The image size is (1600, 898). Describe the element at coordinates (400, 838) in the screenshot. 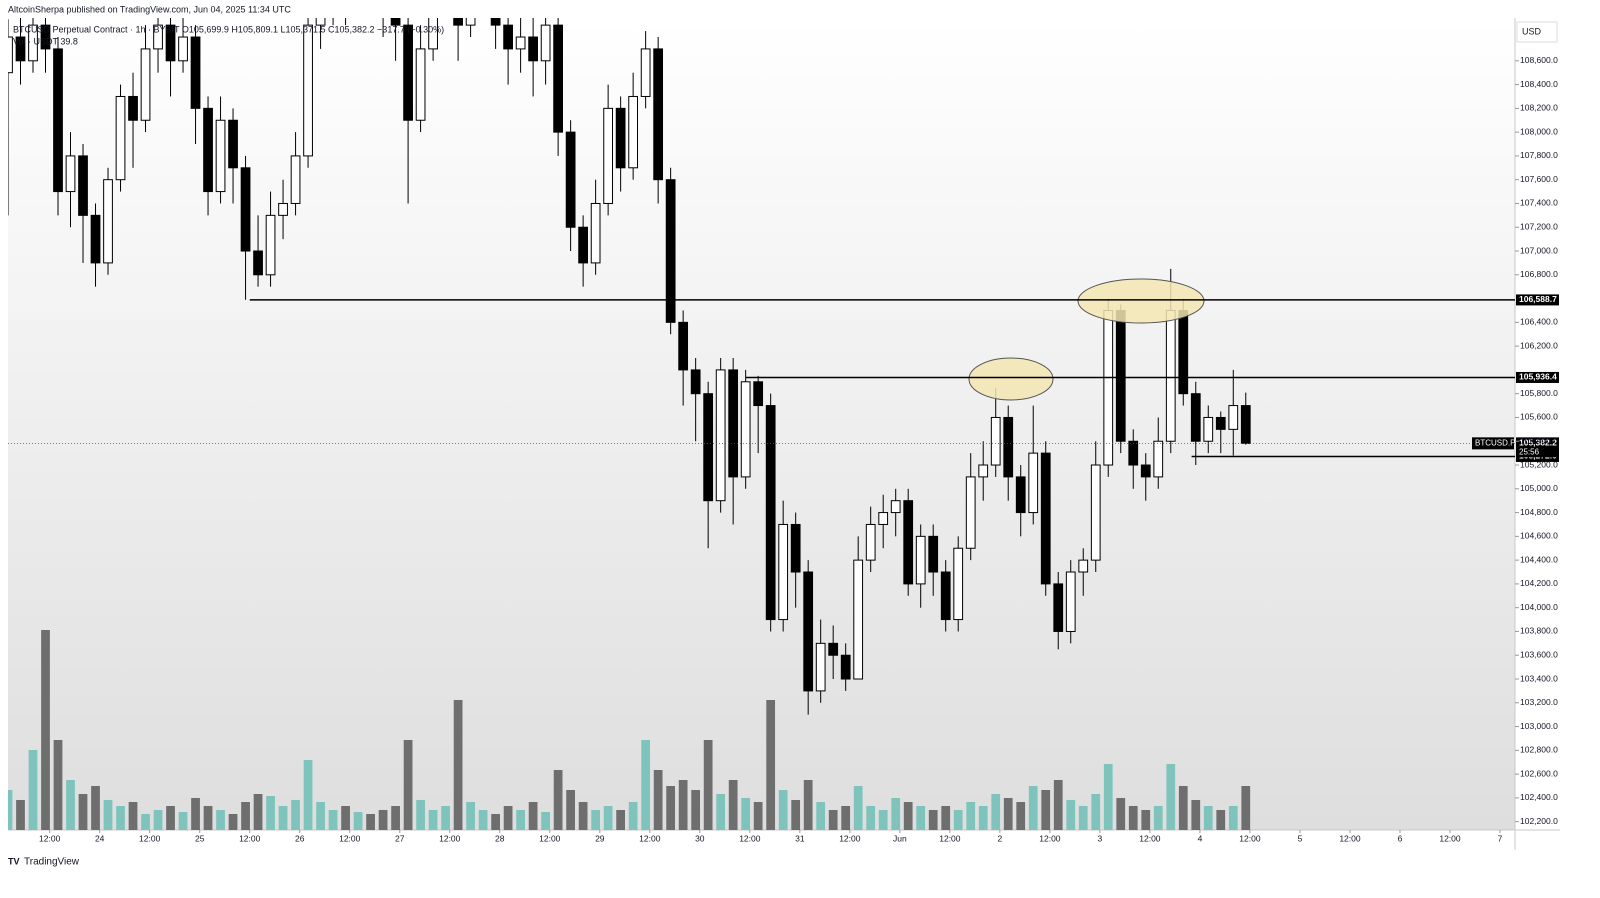

I see `x-tick-label: 27` at that location.